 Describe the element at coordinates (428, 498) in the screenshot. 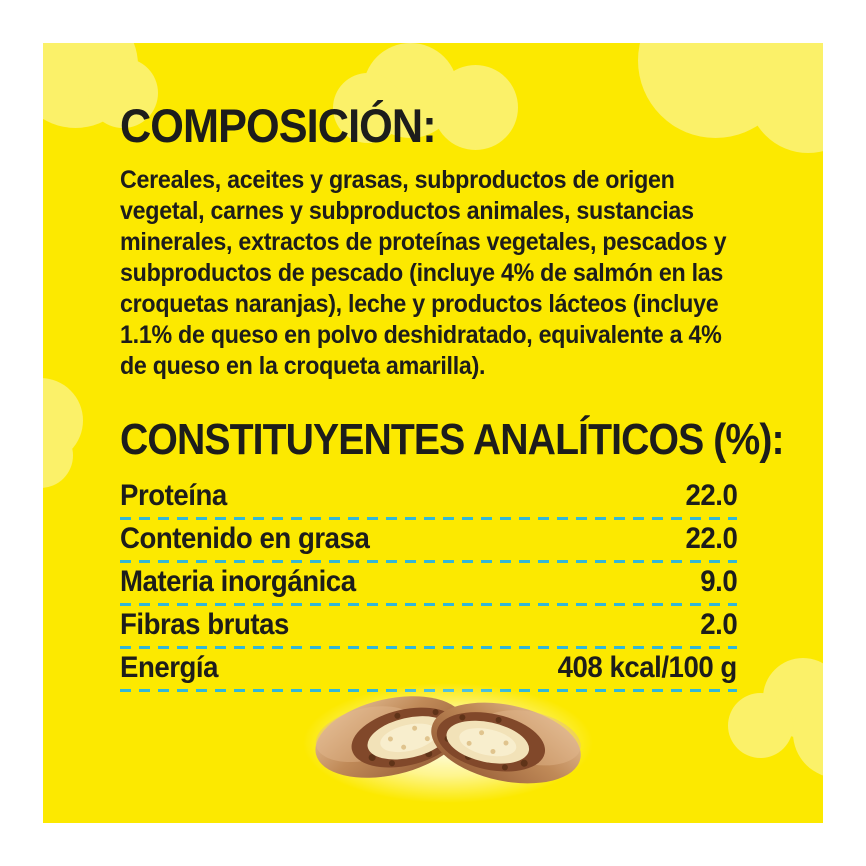

I see `table-row: Proteína 22.0` at that location.